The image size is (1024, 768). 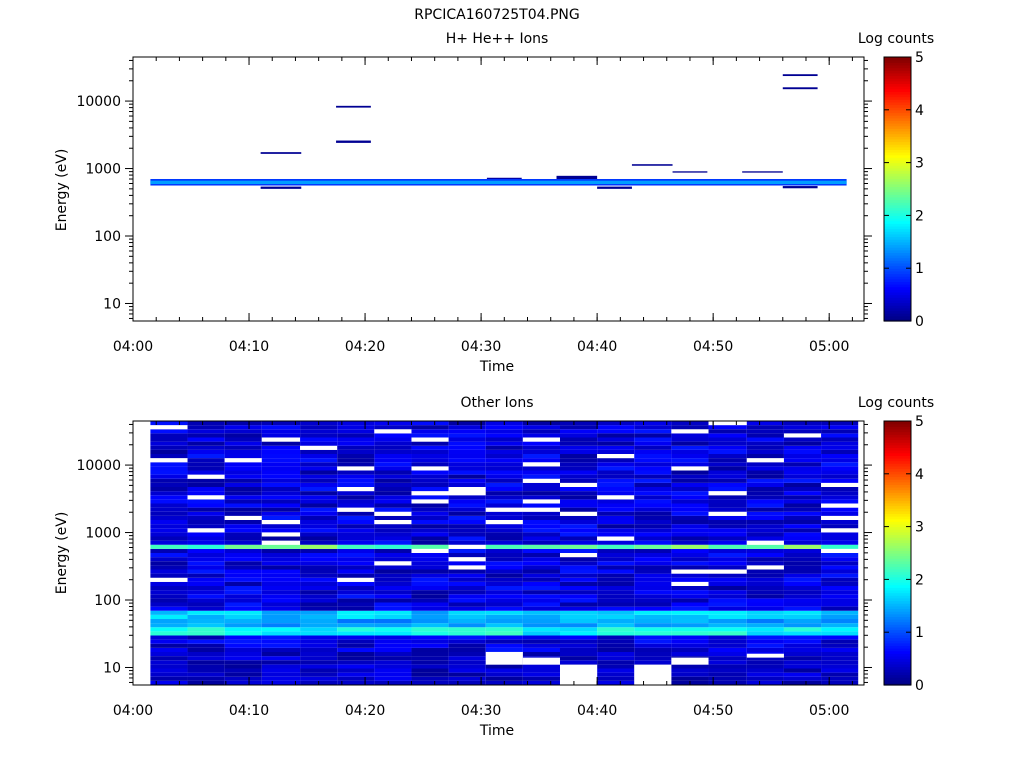 I want to click on colorbar-tick-label: 2, so click(x=919, y=216).